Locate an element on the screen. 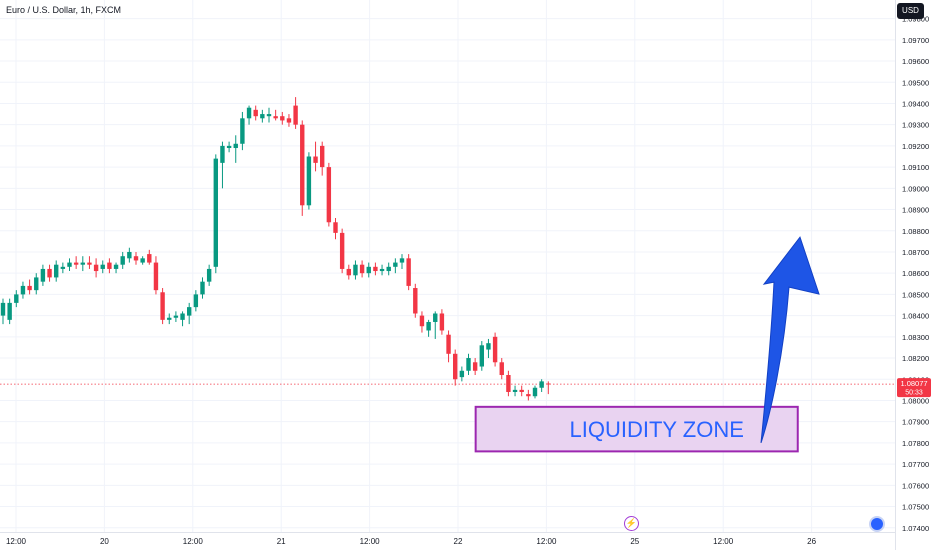 The width and height of the screenshot is (932, 550). price-tick-label: 1.07700 is located at coordinates (915, 464).